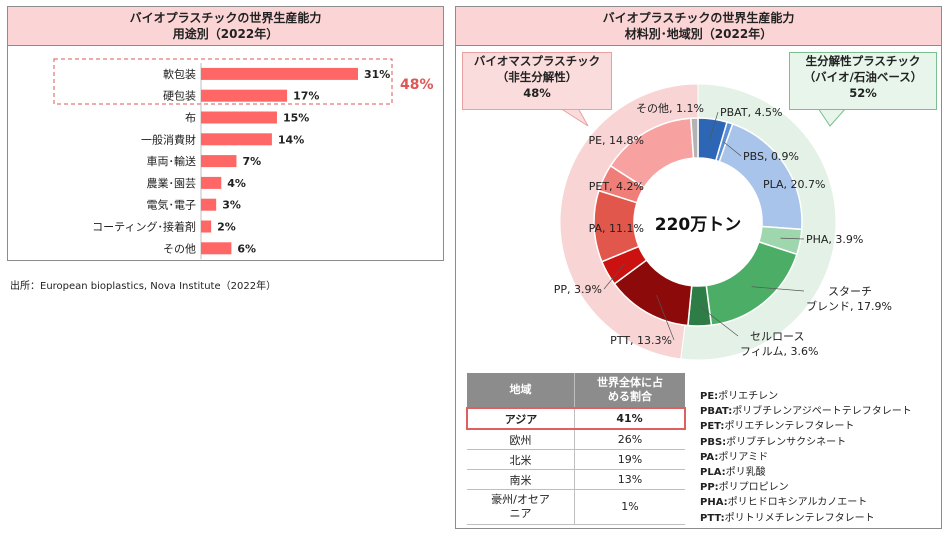  Describe the element at coordinates (172, 183) in the screenshot. I see `category-label: 農業･園芸` at that location.